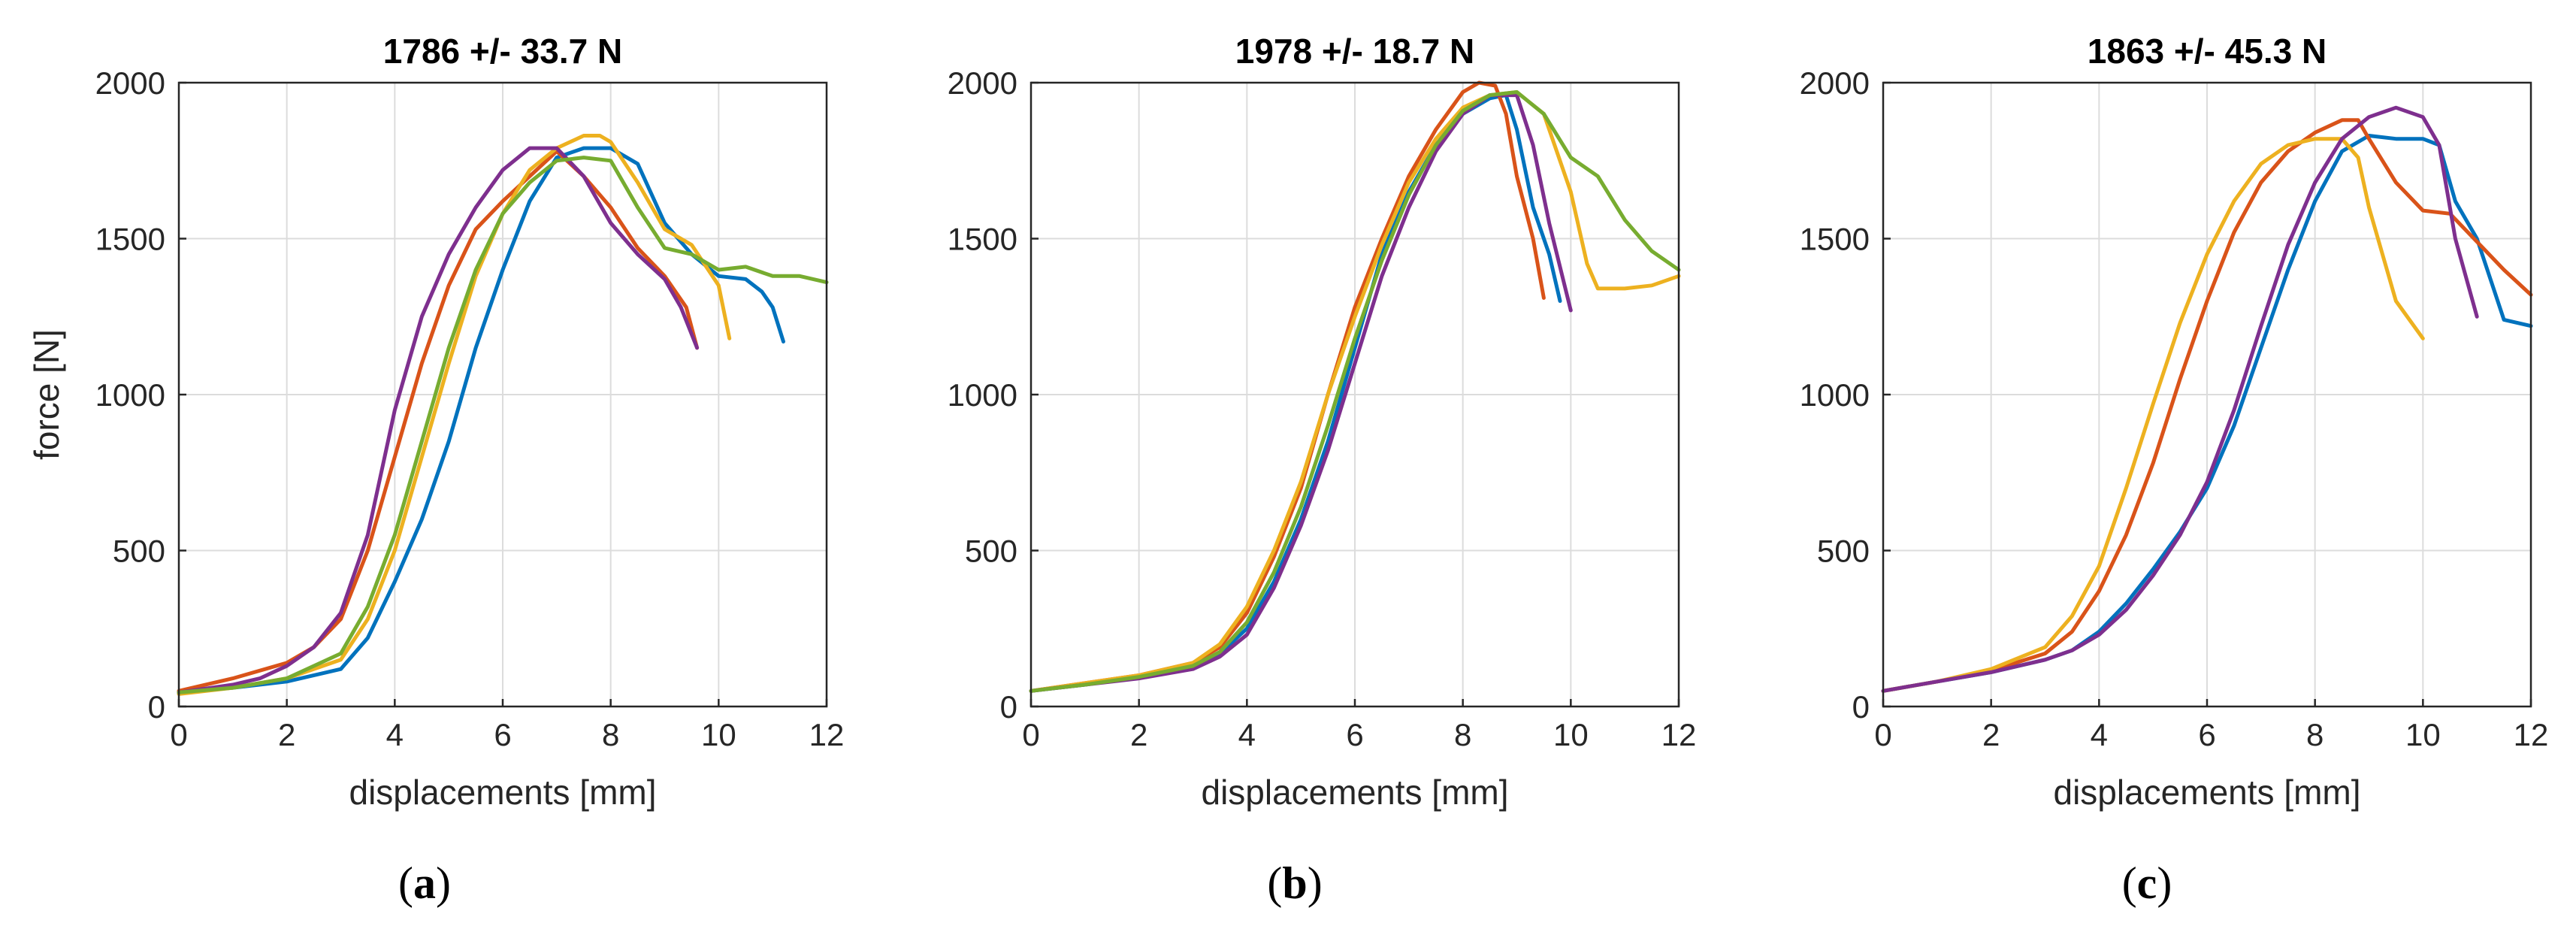  What do you see at coordinates (1354, 792) in the screenshot?
I see `panel-b-x-axis-label: displacements [mm]` at bounding box center [1354, 792].